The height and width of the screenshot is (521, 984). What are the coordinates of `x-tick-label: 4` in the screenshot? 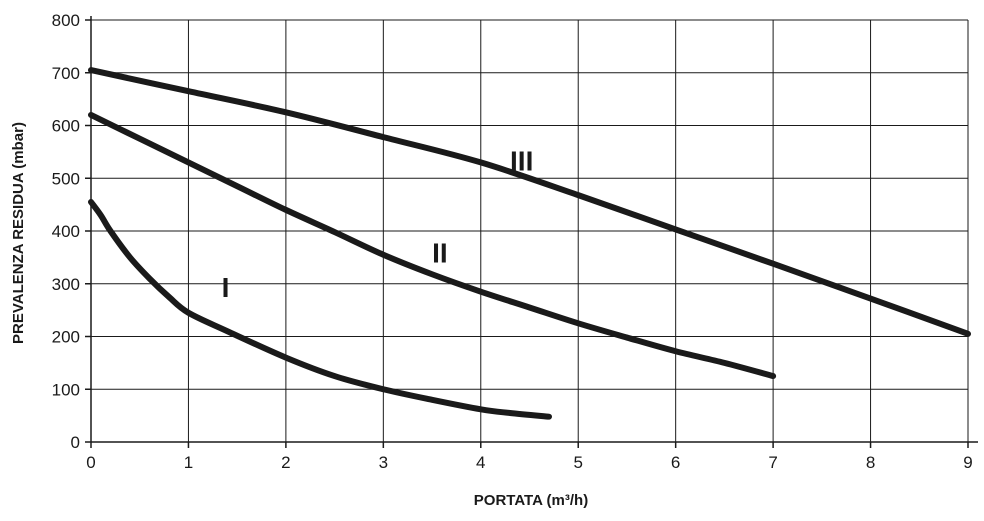 It's located at (480, 462).